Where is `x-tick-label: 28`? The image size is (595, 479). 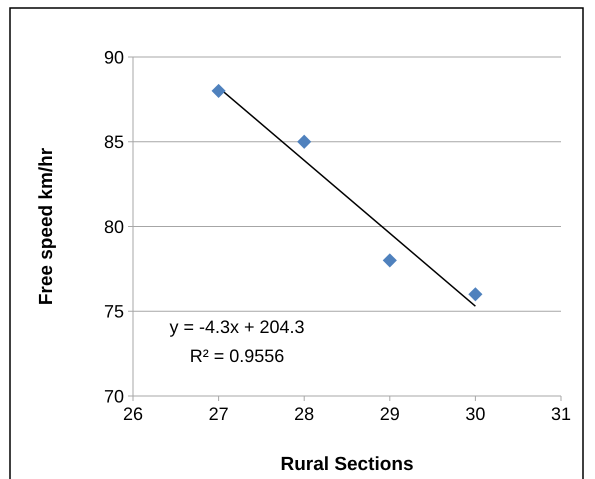
x-tick-label: 28 is located at coordinates (304, 414).